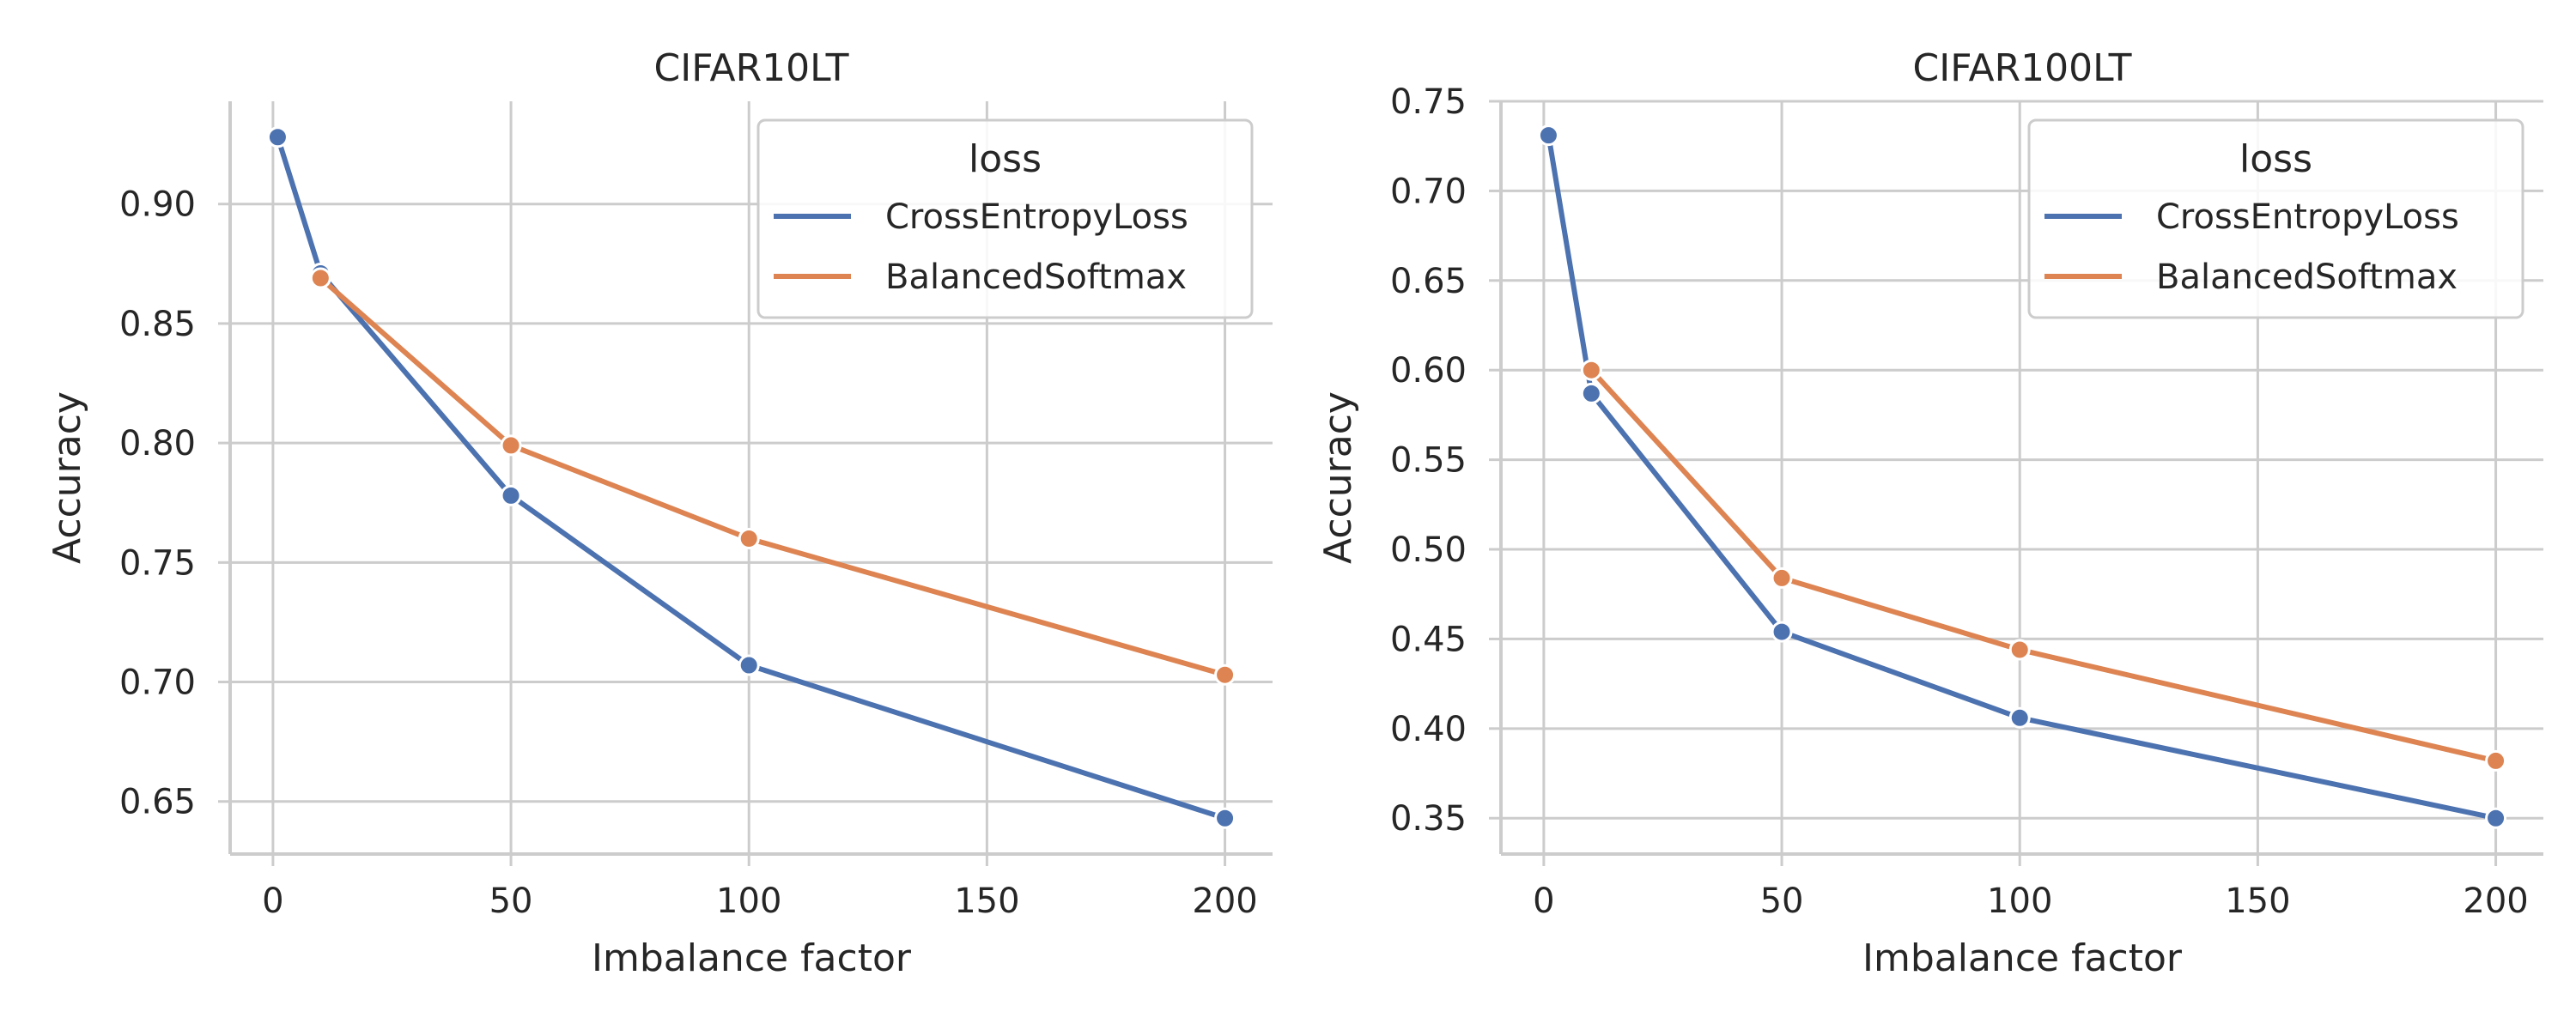  Describe the element at coordinates (158, 205) in the screenshot. I see `y-tick-label: 0.90` at that location.